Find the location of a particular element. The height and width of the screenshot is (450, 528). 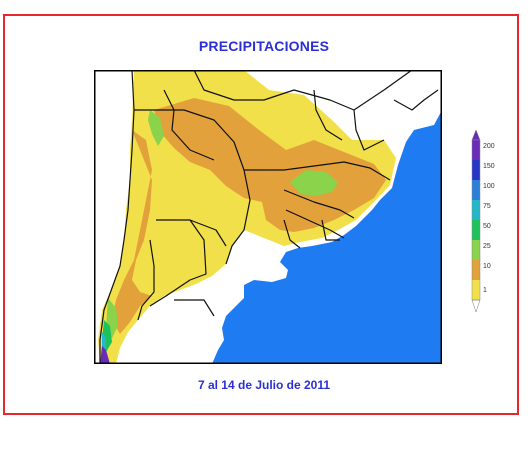

legend-tick-label: 200 is located at coordinates (489, 146).